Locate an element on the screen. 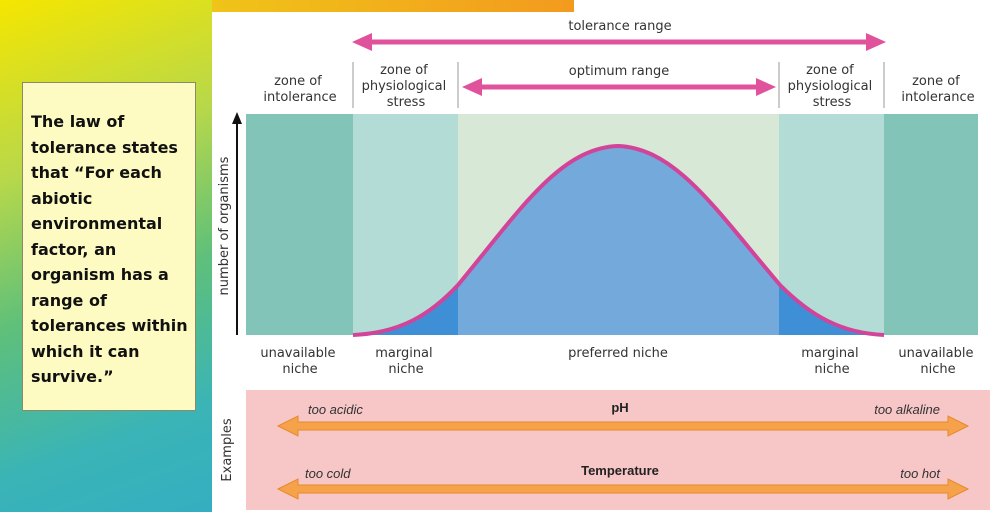 The width and height of the screenshot is (996, 524). example-title-ph: pH is located at coordinates (619, 407).